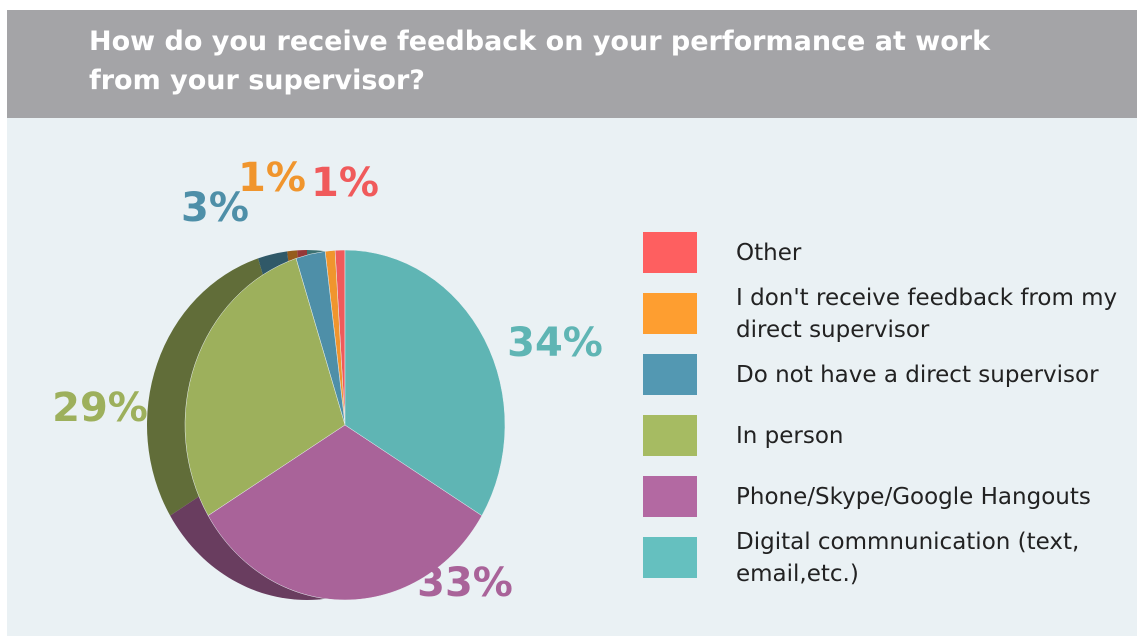  I want to click on legend-item: Phone/Skype/Google Hangouts, so click(888, 496).